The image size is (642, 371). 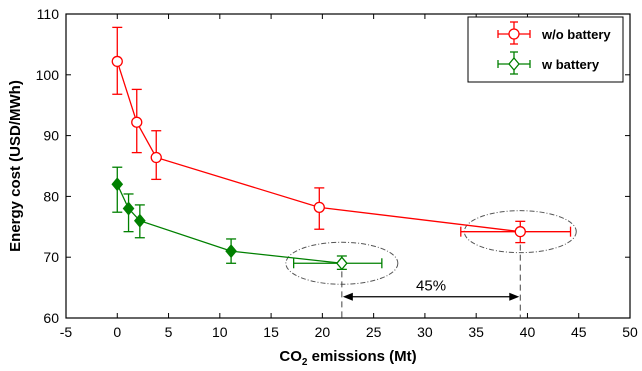 I want to click on y-tick-label: 70, so click(x=51, y=257).